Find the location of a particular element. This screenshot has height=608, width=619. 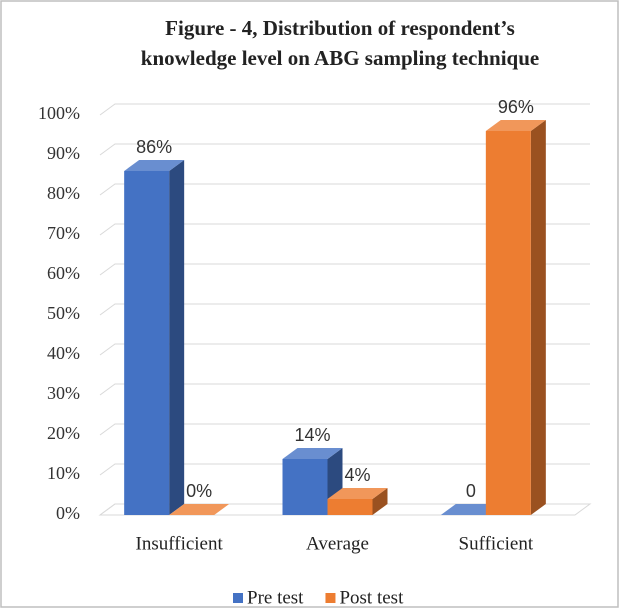

y-tick-label: 0% is located at coordinates (68, 513).